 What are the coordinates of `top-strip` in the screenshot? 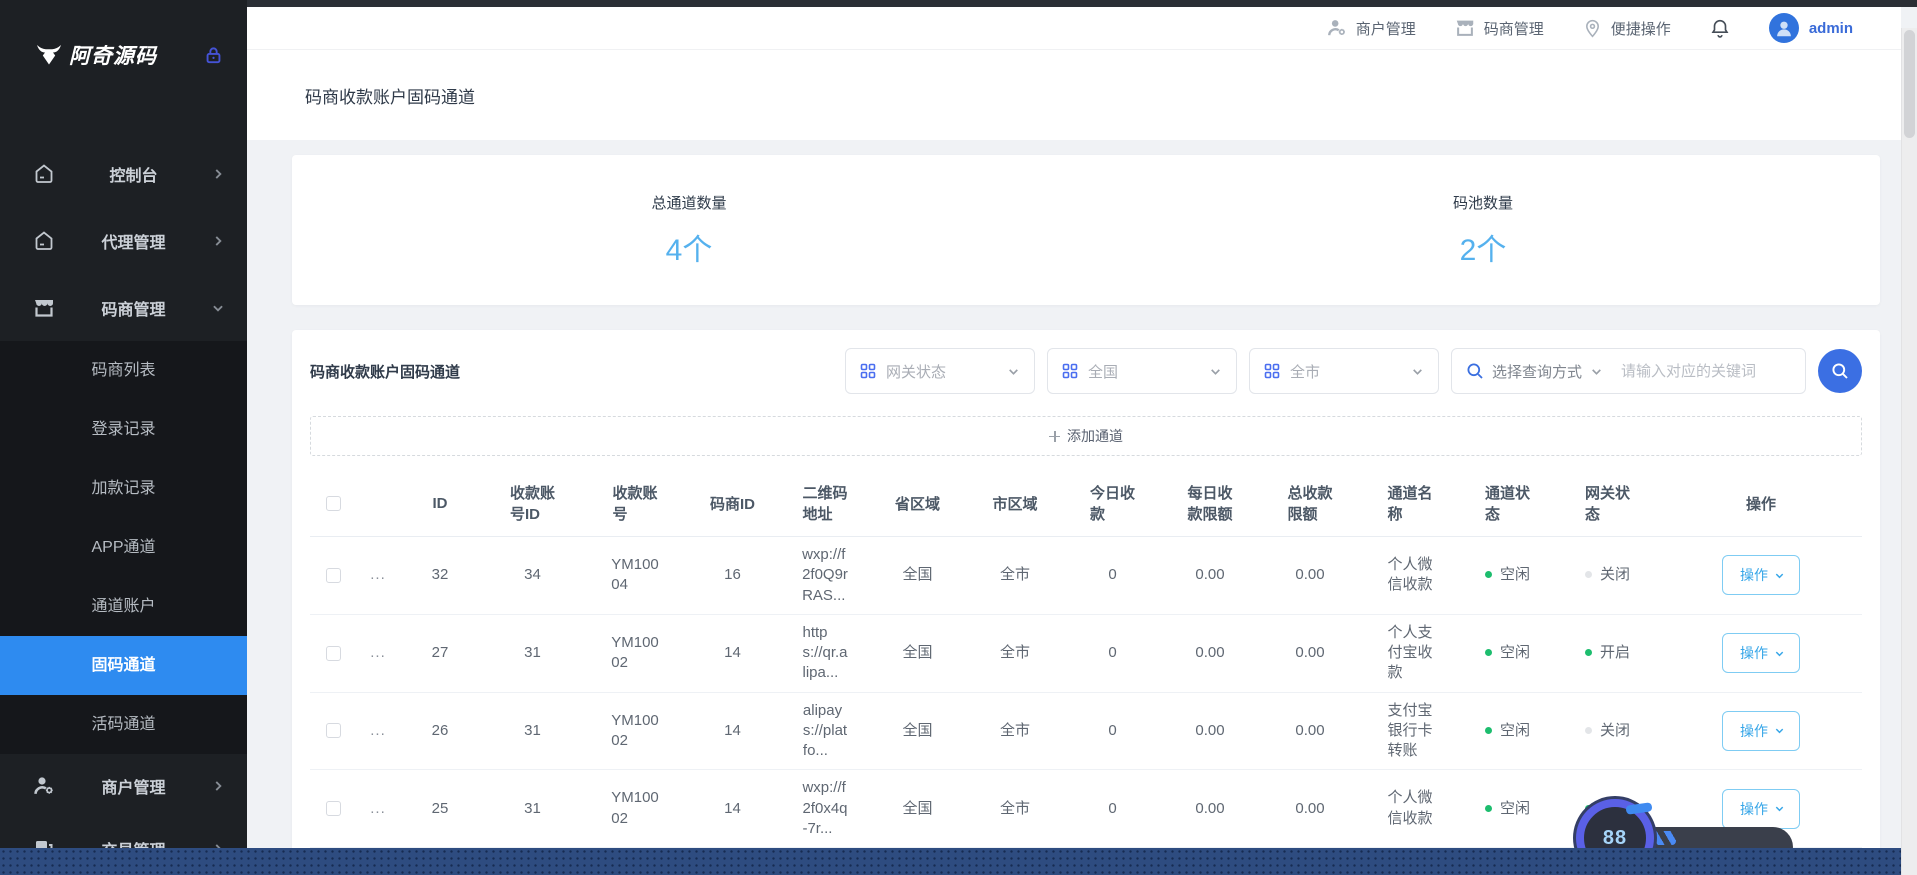 It's located at (958, 3).